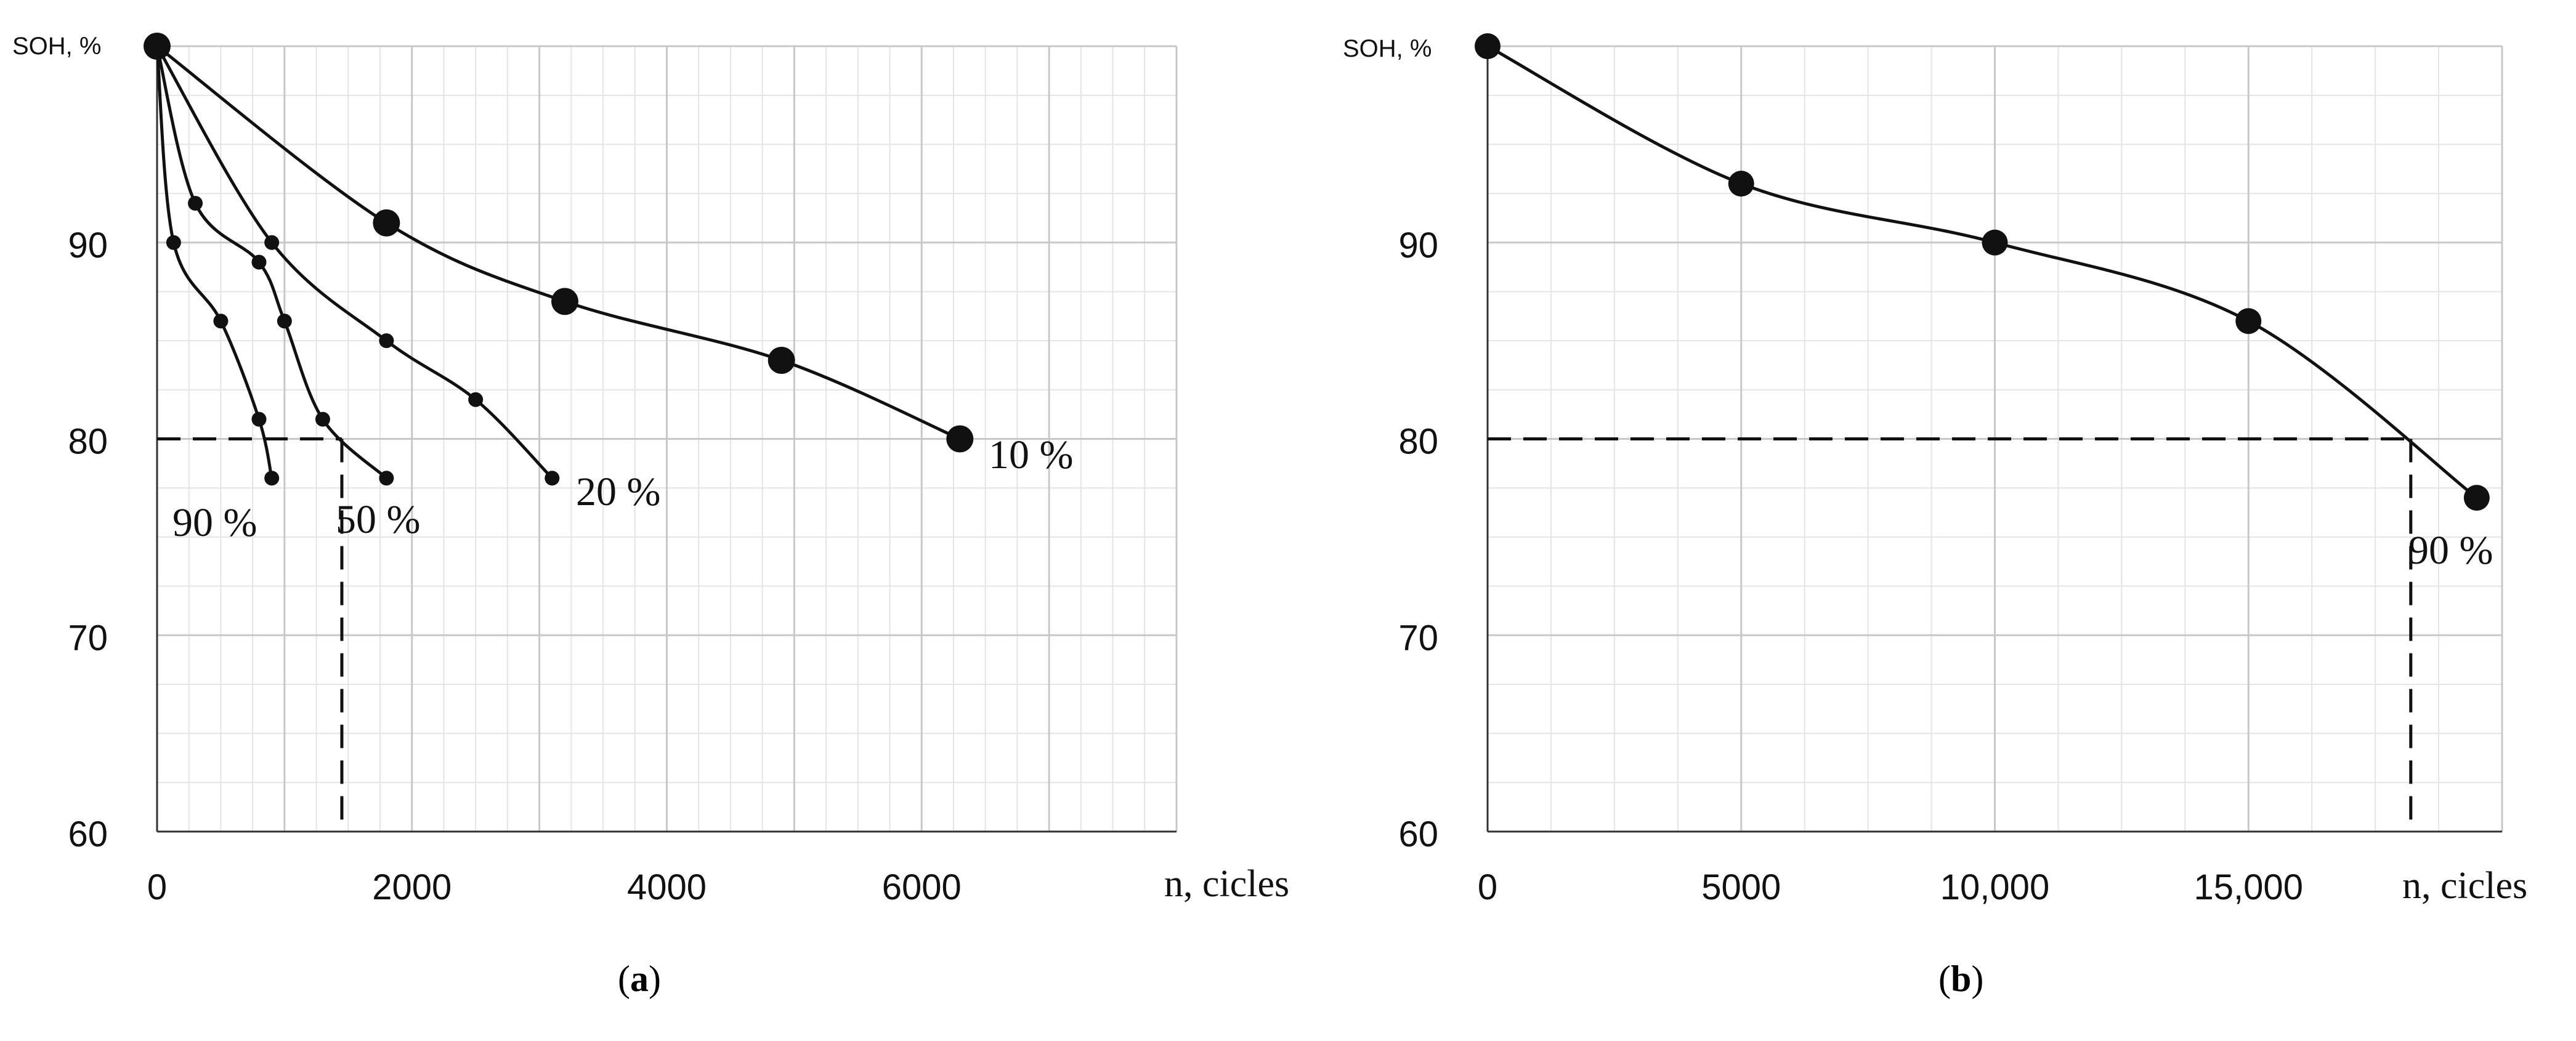 The image size is (2576, 1041). What do you see at coordinates (412, 887) in the screenshot?
I see `x-tick-label: 2000` at bounding box center [412, 887].